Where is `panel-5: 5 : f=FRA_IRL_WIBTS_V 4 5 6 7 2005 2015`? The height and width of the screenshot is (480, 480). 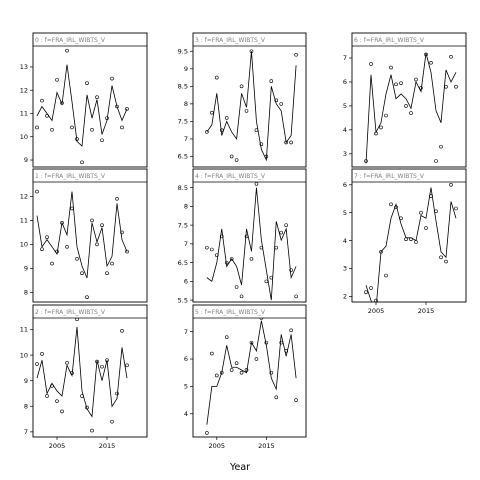 panel-5: 5 : f=FRA_IRL_WIBTS_V 4 5 6 7 2005 2015 is located at coordinates (245, 377).